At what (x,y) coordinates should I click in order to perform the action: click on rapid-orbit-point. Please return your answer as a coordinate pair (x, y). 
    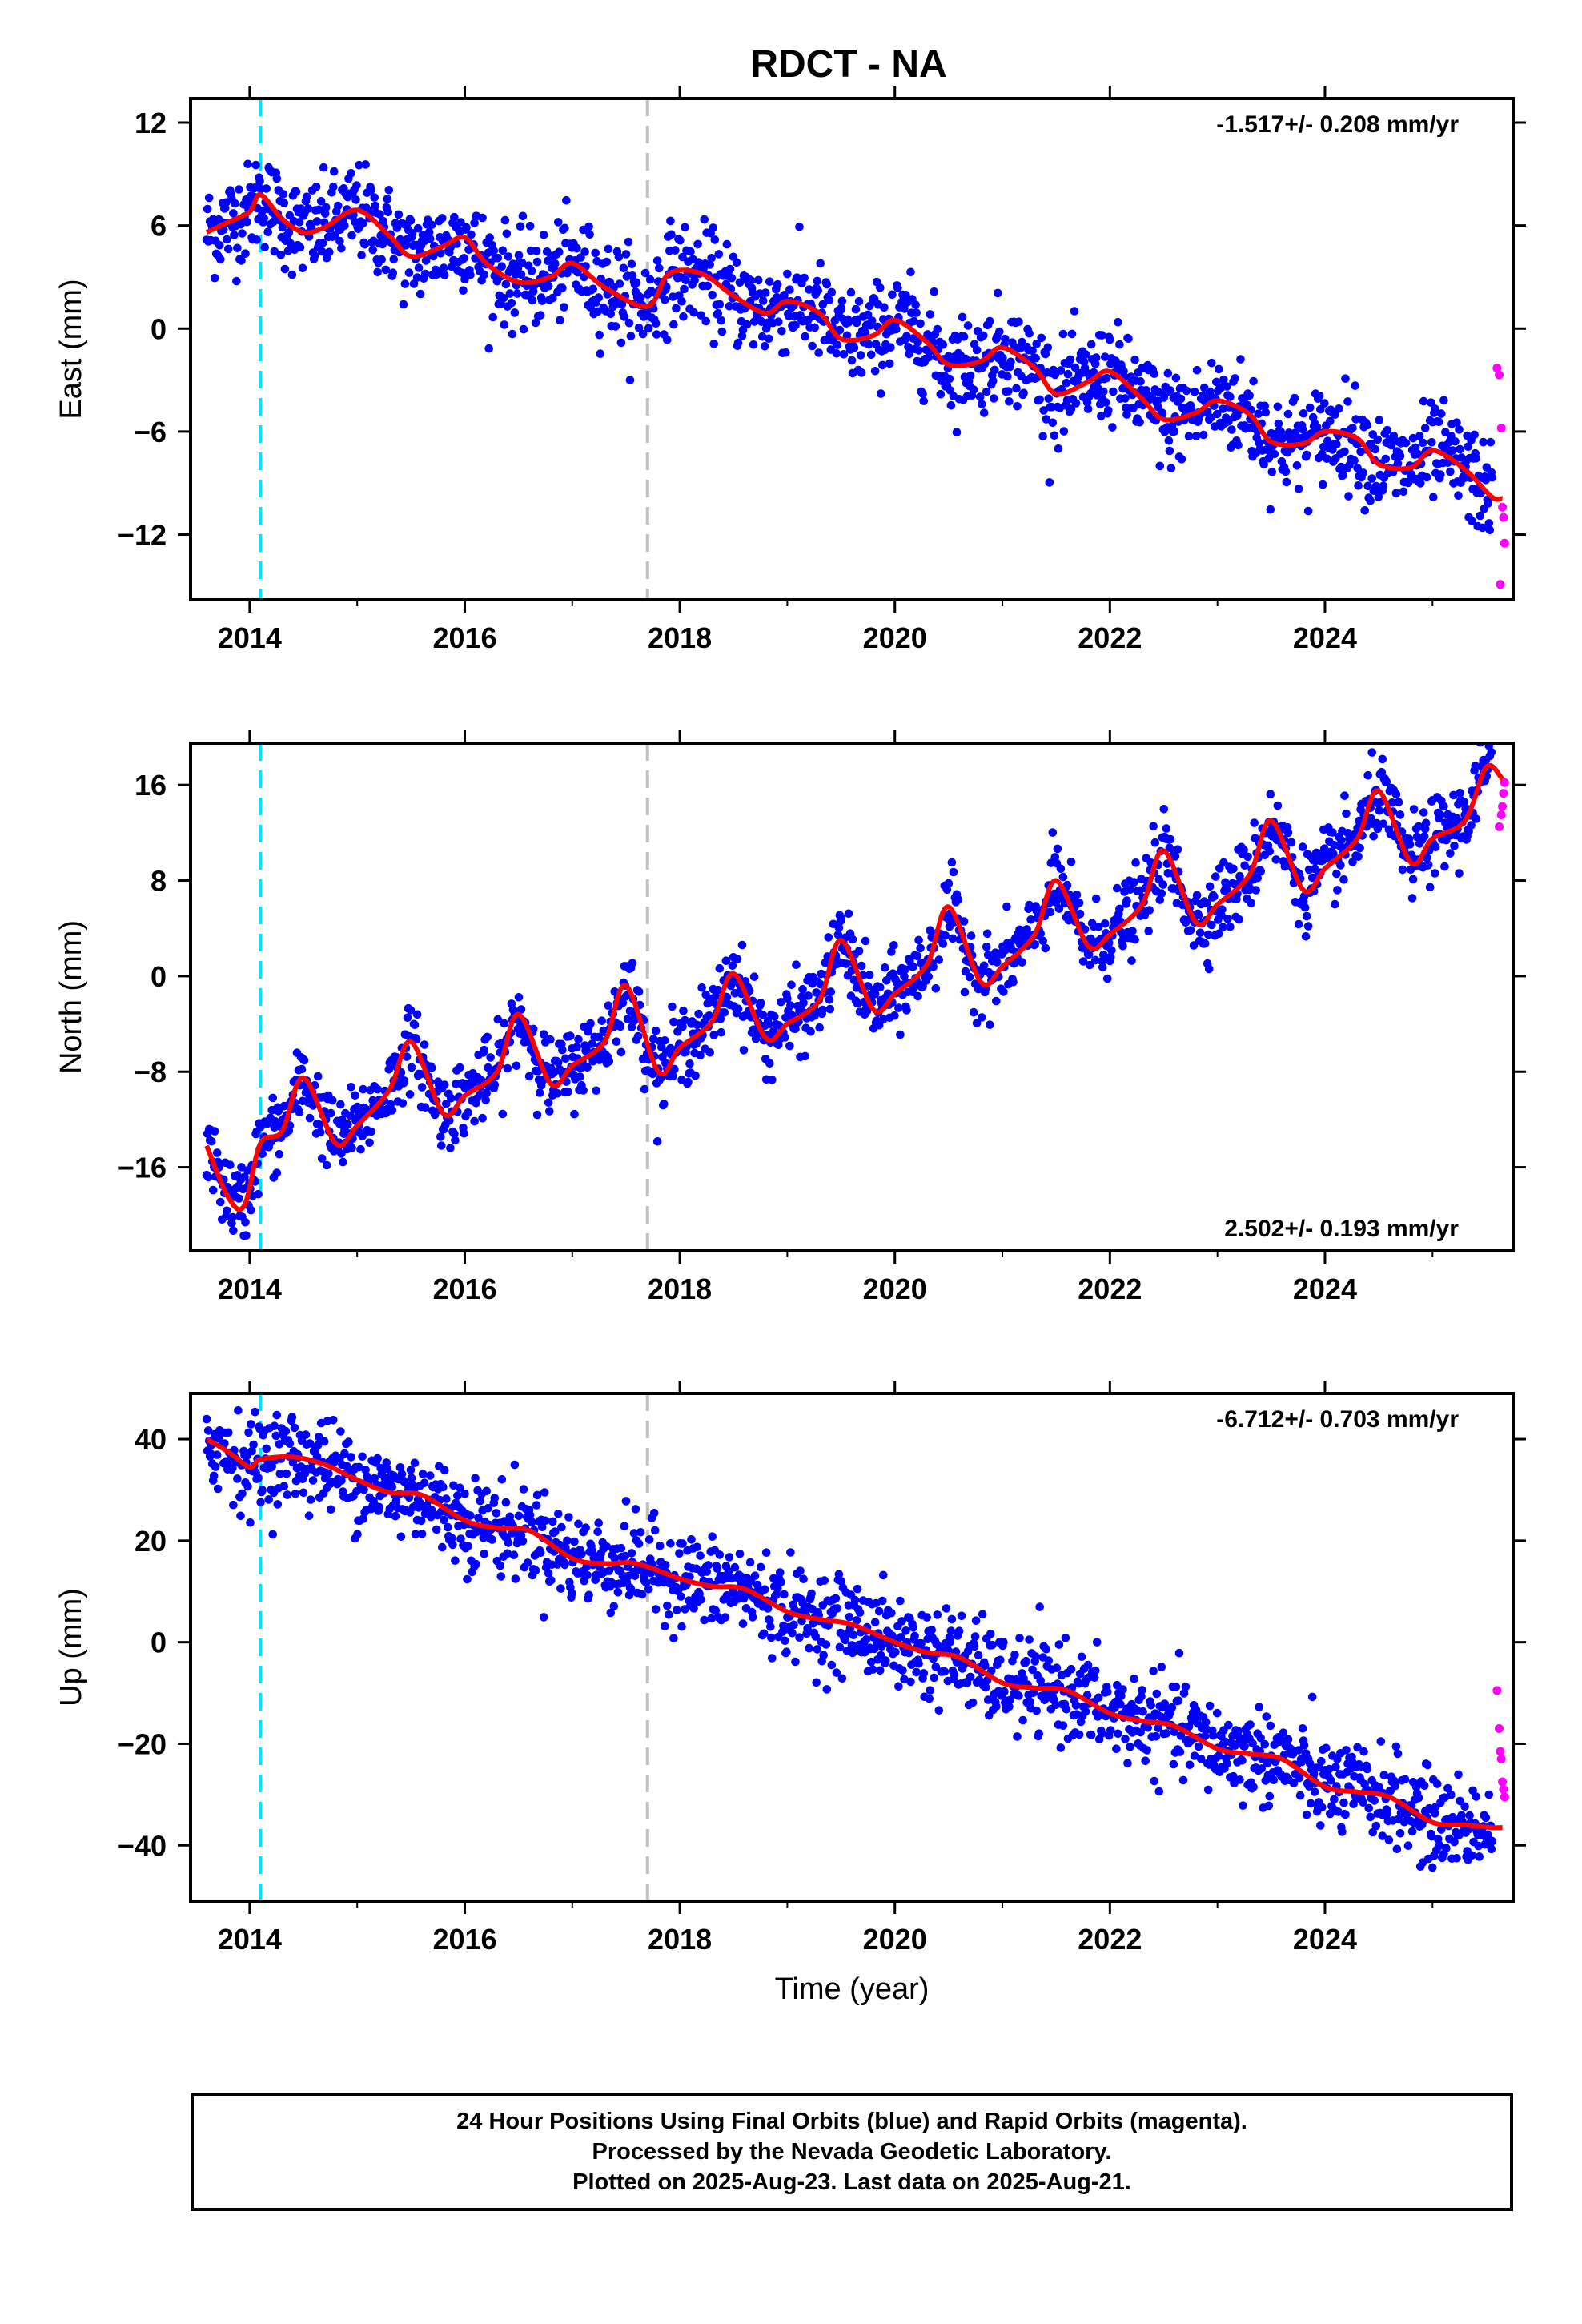
    Looking at the image, I should click on (1503, 517).